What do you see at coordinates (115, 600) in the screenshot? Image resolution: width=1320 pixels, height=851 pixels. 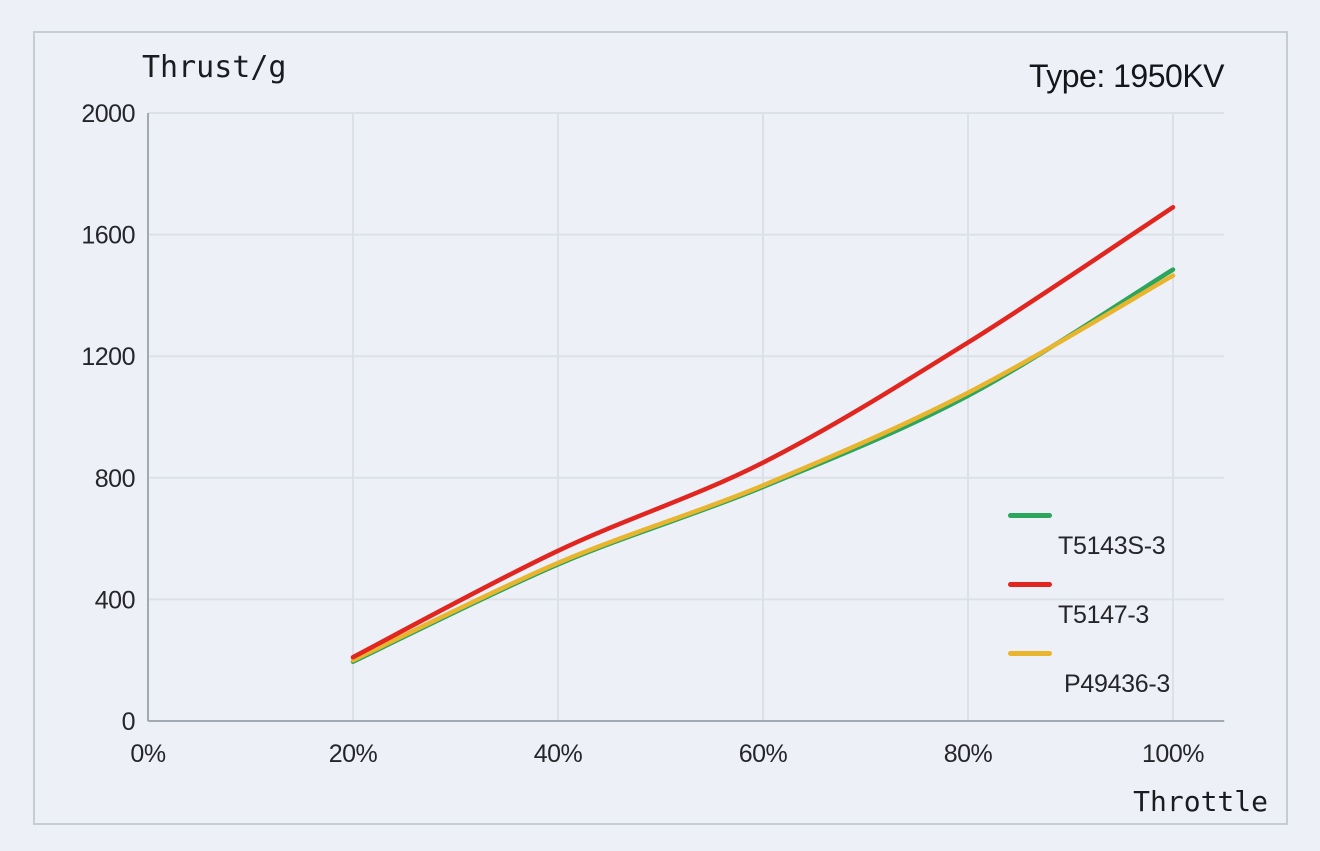 I see `y-tick-label: 400` at bounding box center [115, 600].